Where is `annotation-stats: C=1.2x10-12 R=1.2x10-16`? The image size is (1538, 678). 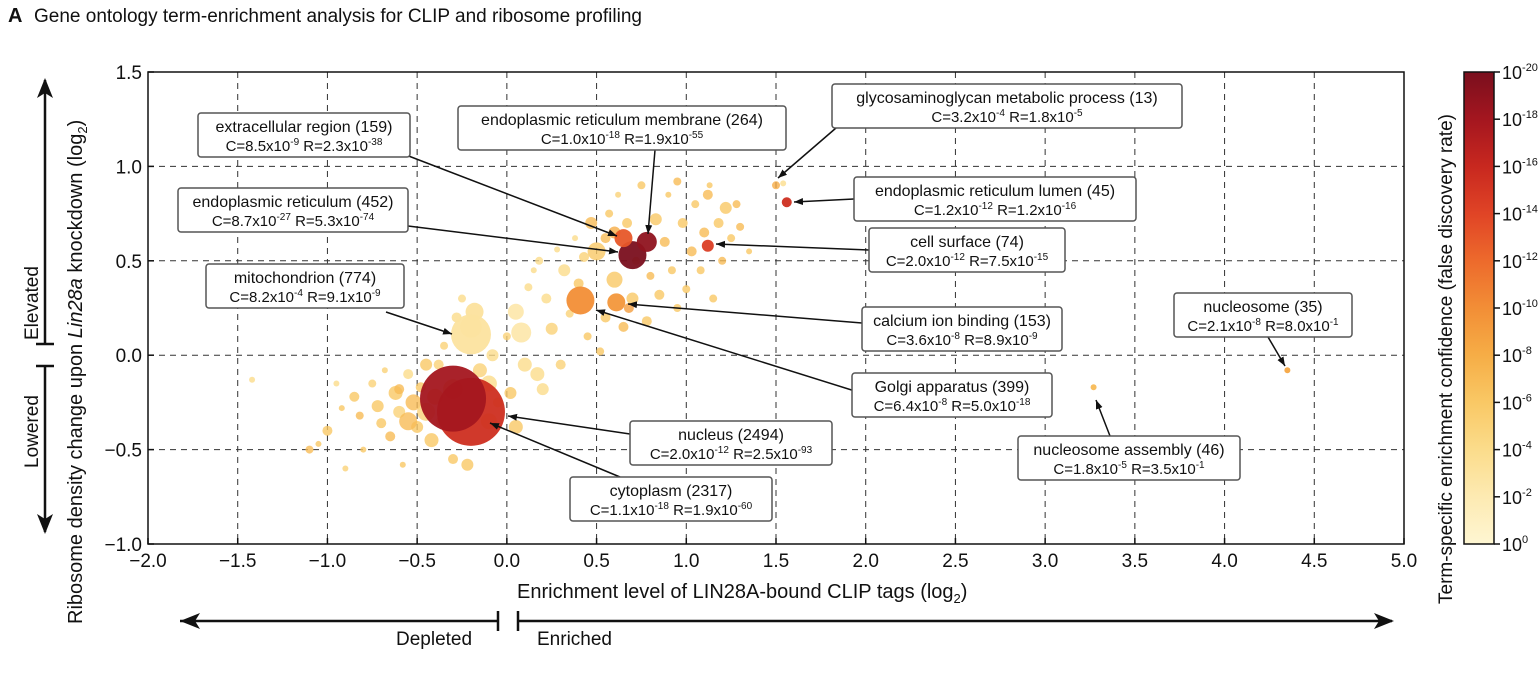 annotation-stats: C=1.2x10-12 R=1.2x10-16 is located at coordinates (995, 210).